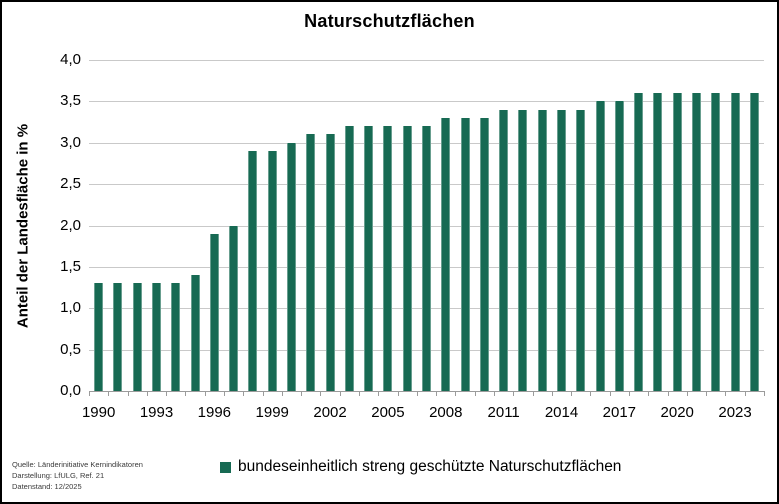 The image size is (779, 504). What do you see at coordinates (639, 242) in the screenshot?
I see `bar-2018` at bounding box center [639, 242].